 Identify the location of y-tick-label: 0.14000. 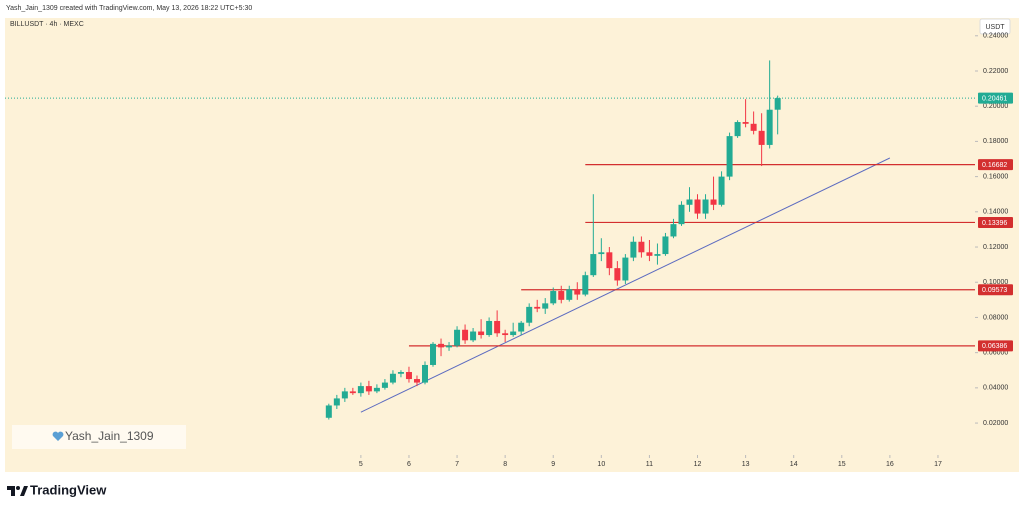
(995, 212).